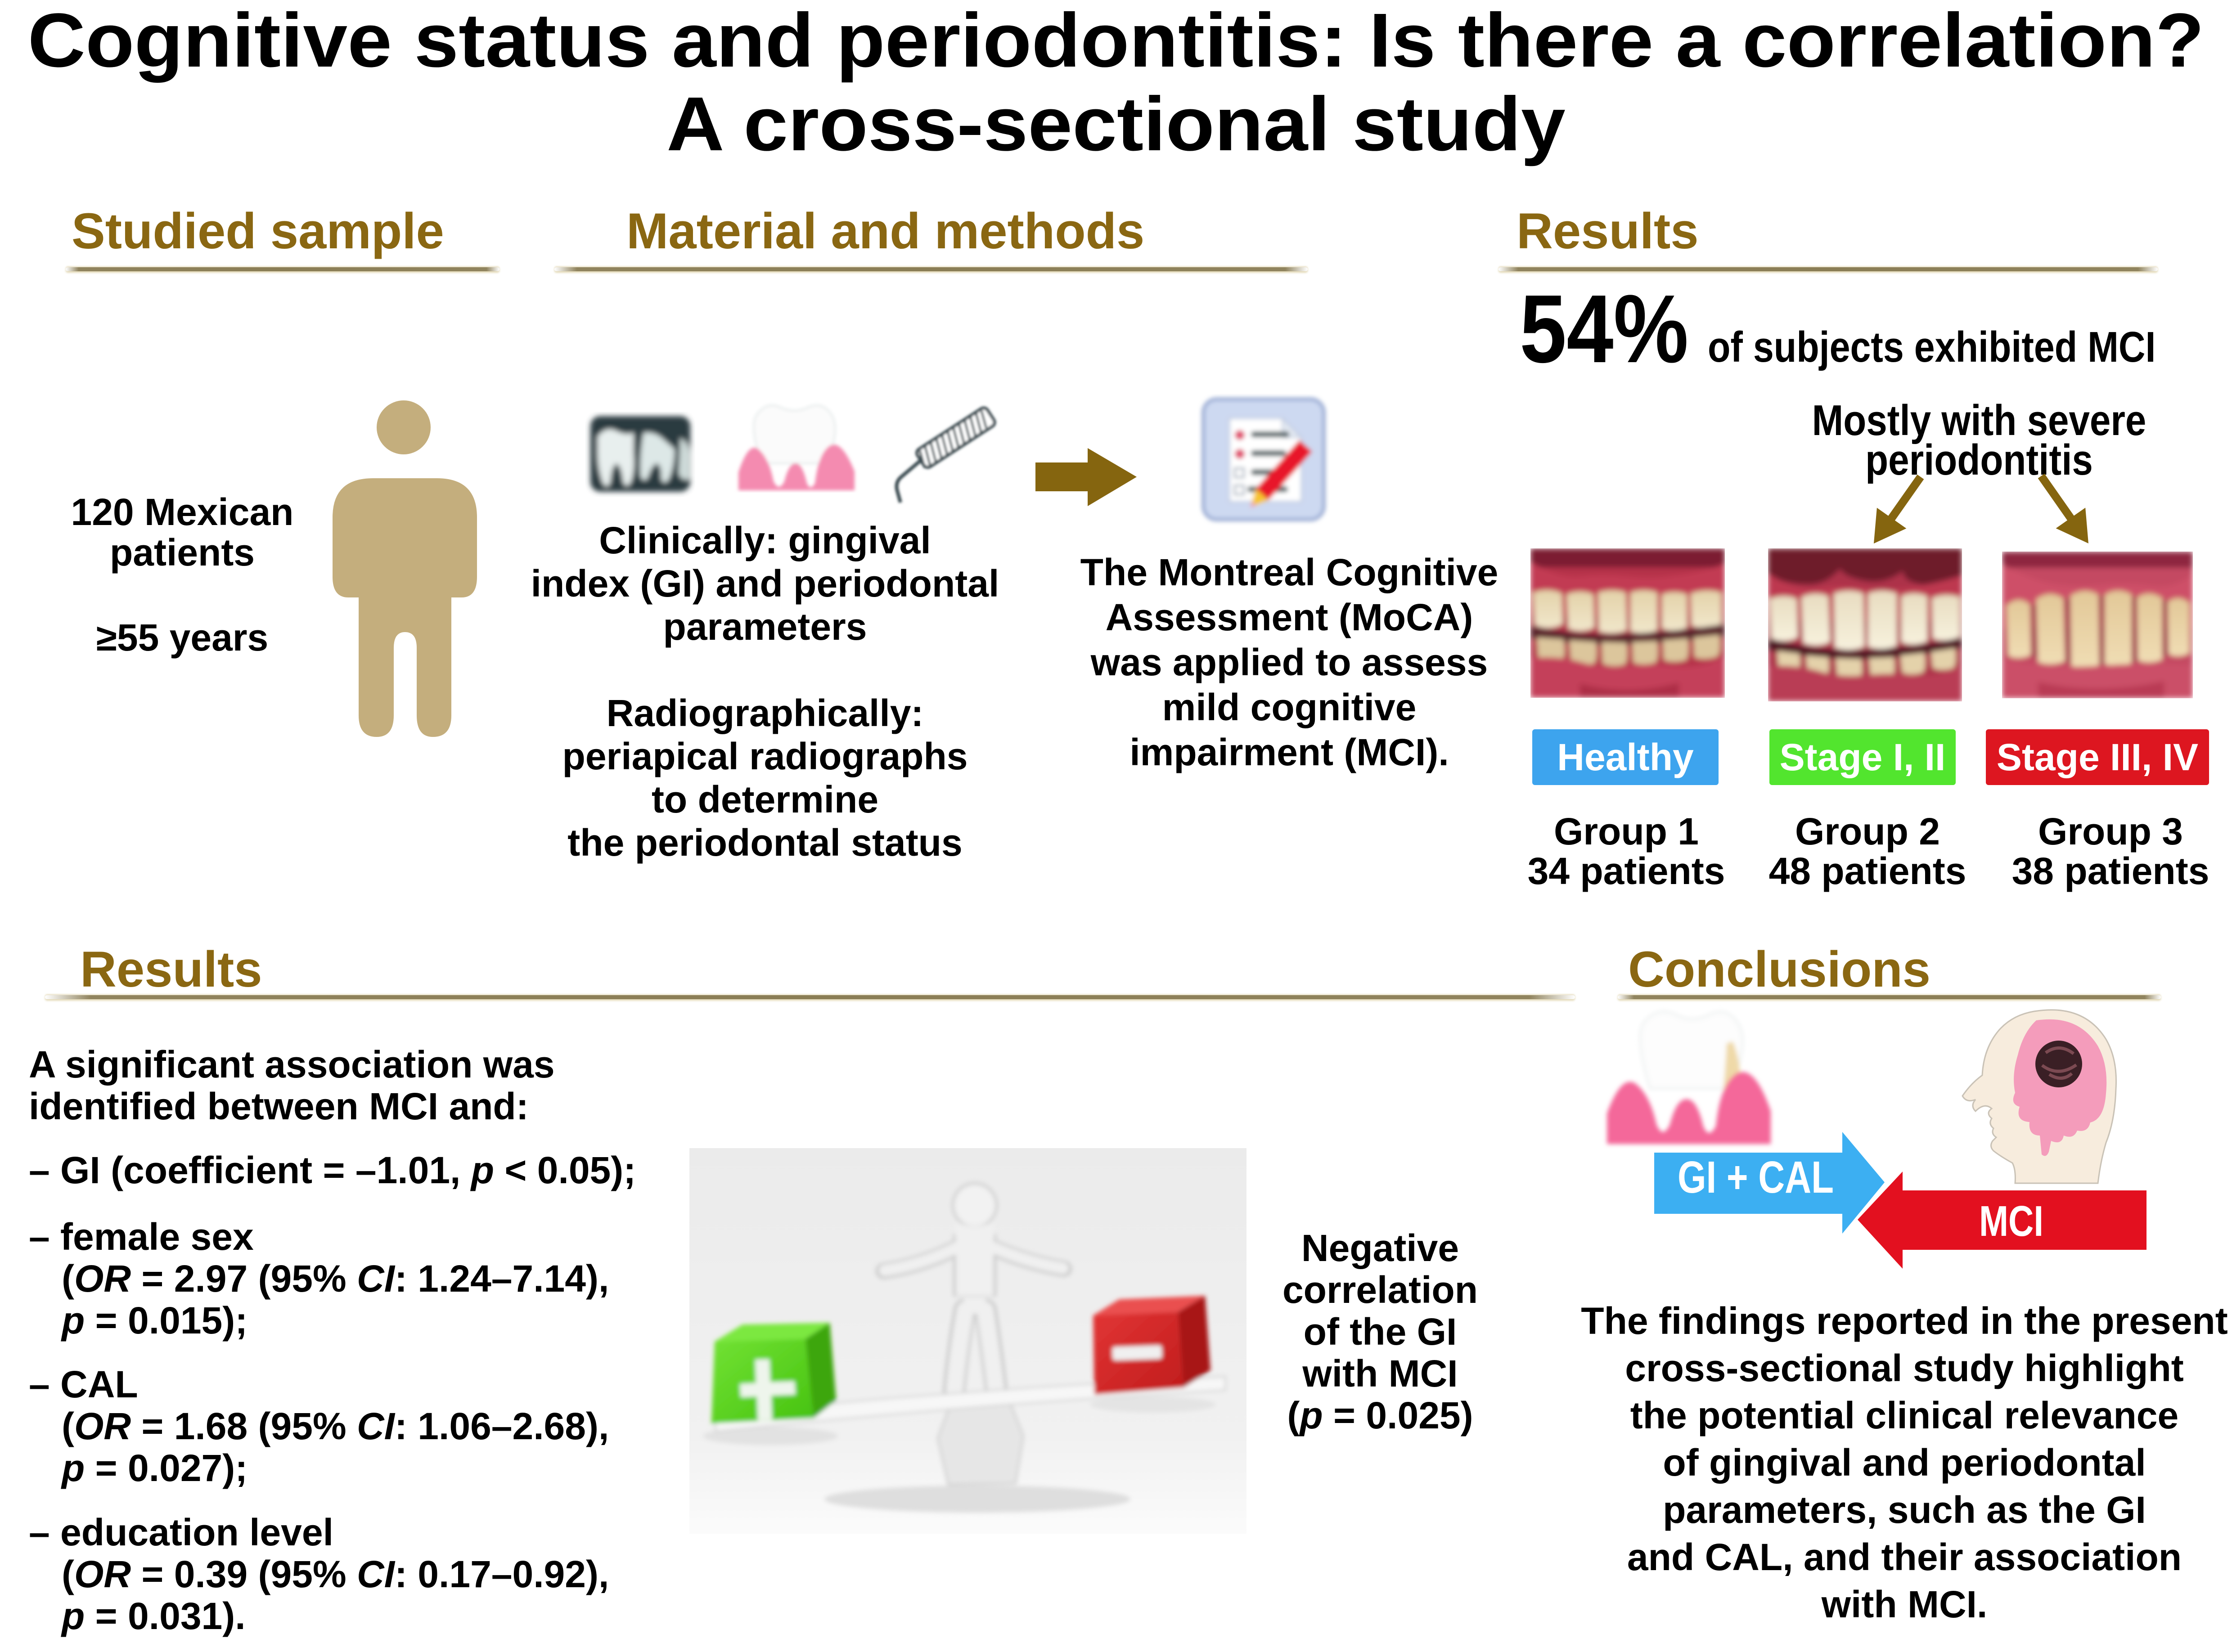 This screenshot has height=1652, width=2232. I want to click on svg-text: MCI, so click(2011, 1221).